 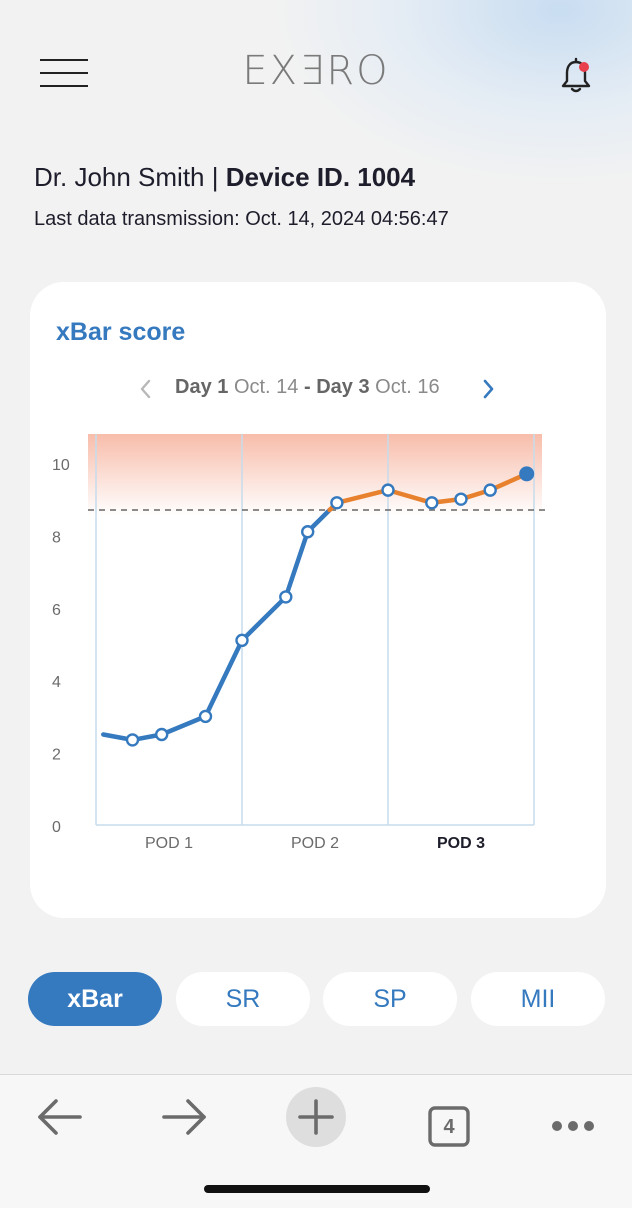 What do you see at coordinates (343, 387) in the screenshot?
I see `range-end-day: Day 3` at bounding box center [343, 387].